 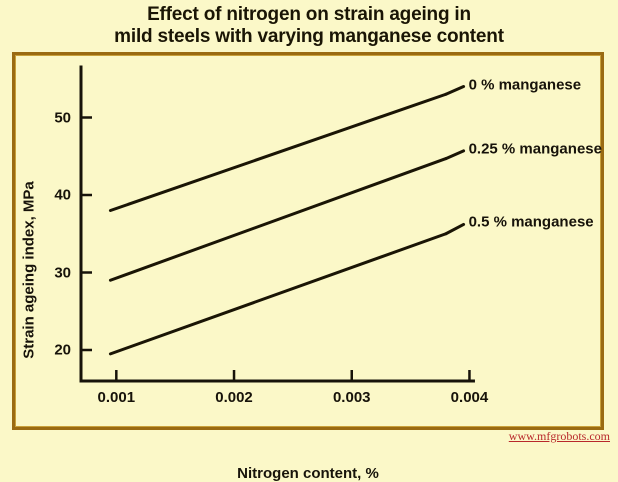 I want to click on annotation-leader-lines, so click(x=455, y=160).